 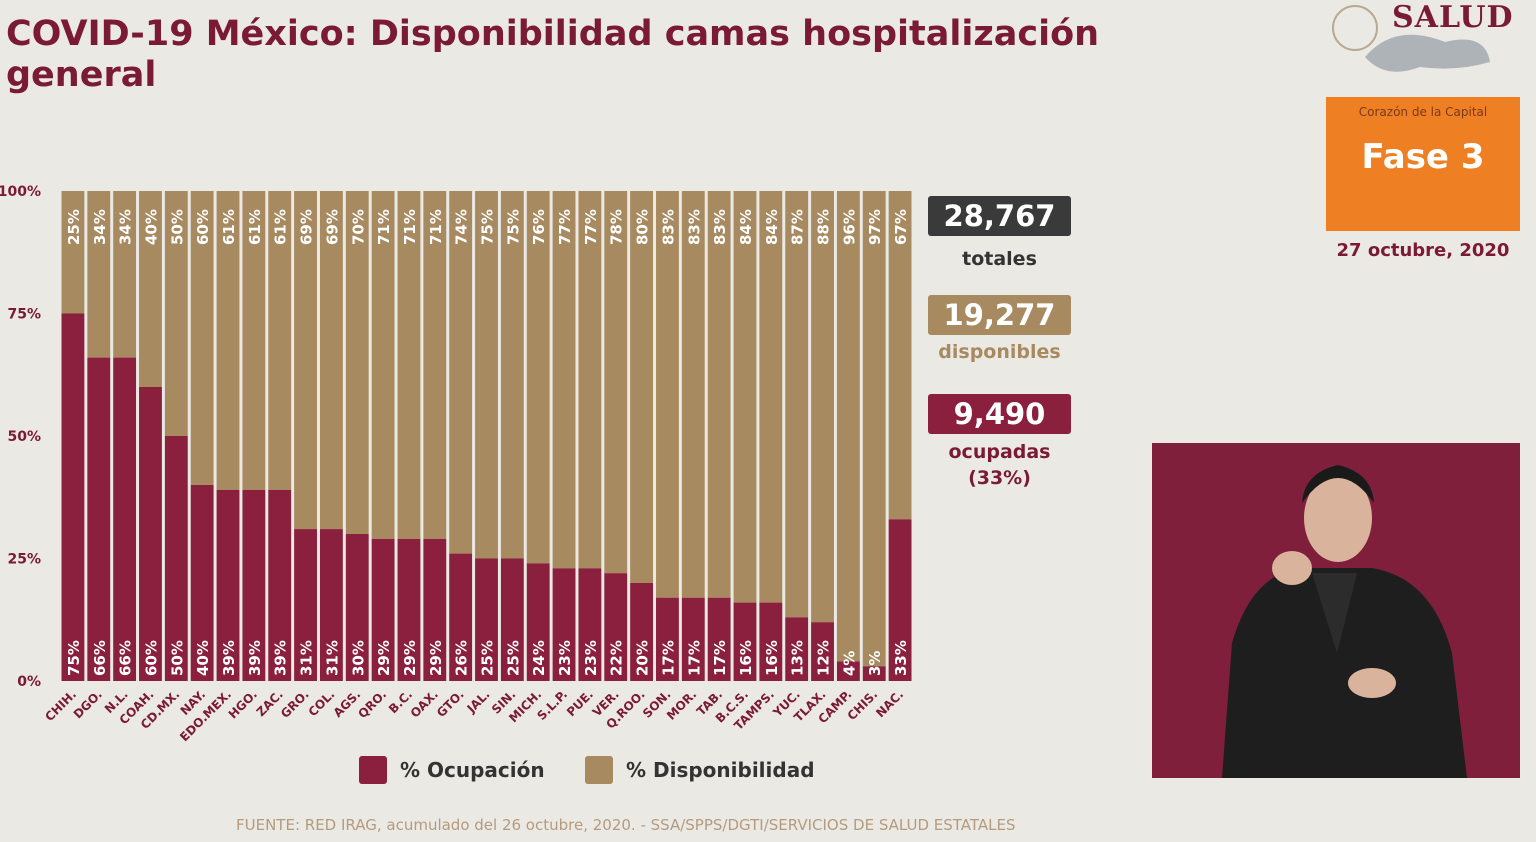 What do you see at coordinates (1423, 164) in the screenshot?
I see `phase-badge: Corazón de la Capital Fase 3` at bounding box center [1423, 164].